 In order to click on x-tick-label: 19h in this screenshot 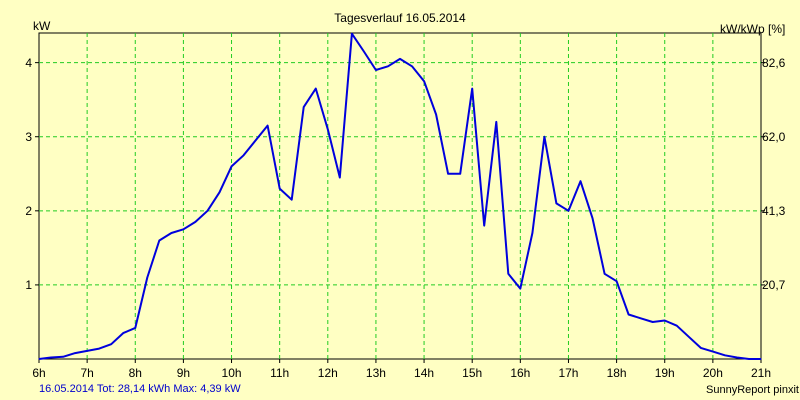, I will do `click(664, 373)`.